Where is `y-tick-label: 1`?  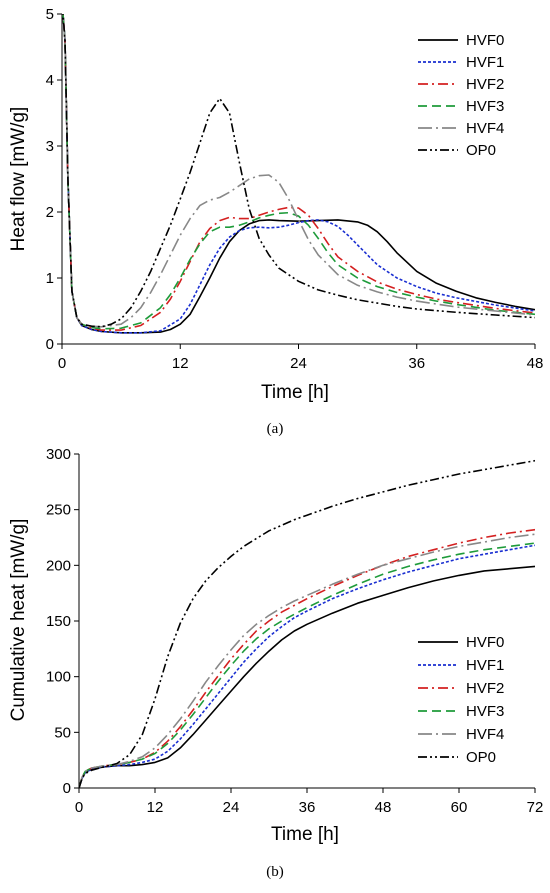
y-tick-label: 1 is located at coordinates (50, 278).